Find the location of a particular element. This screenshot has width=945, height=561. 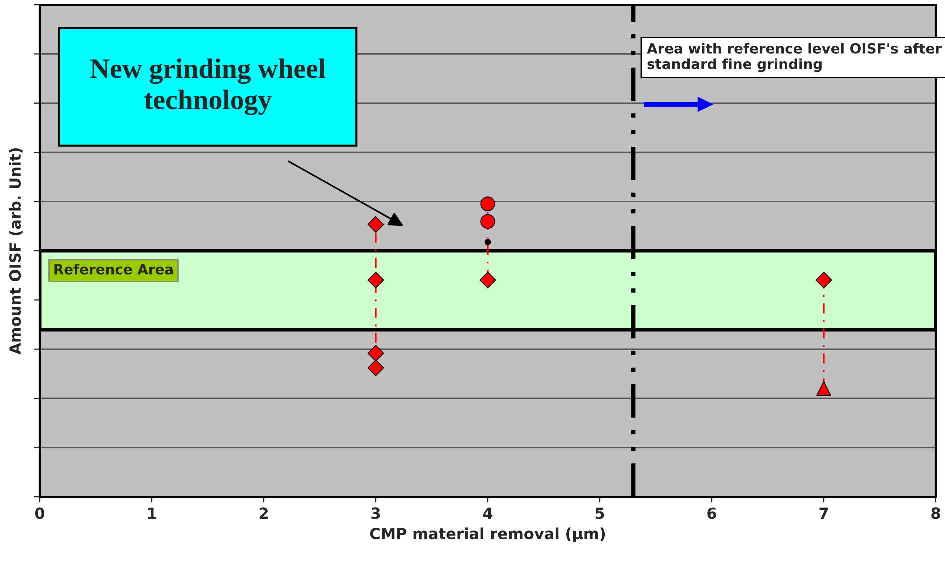

band-label: Reference Area is located at coordinates (113, 269).